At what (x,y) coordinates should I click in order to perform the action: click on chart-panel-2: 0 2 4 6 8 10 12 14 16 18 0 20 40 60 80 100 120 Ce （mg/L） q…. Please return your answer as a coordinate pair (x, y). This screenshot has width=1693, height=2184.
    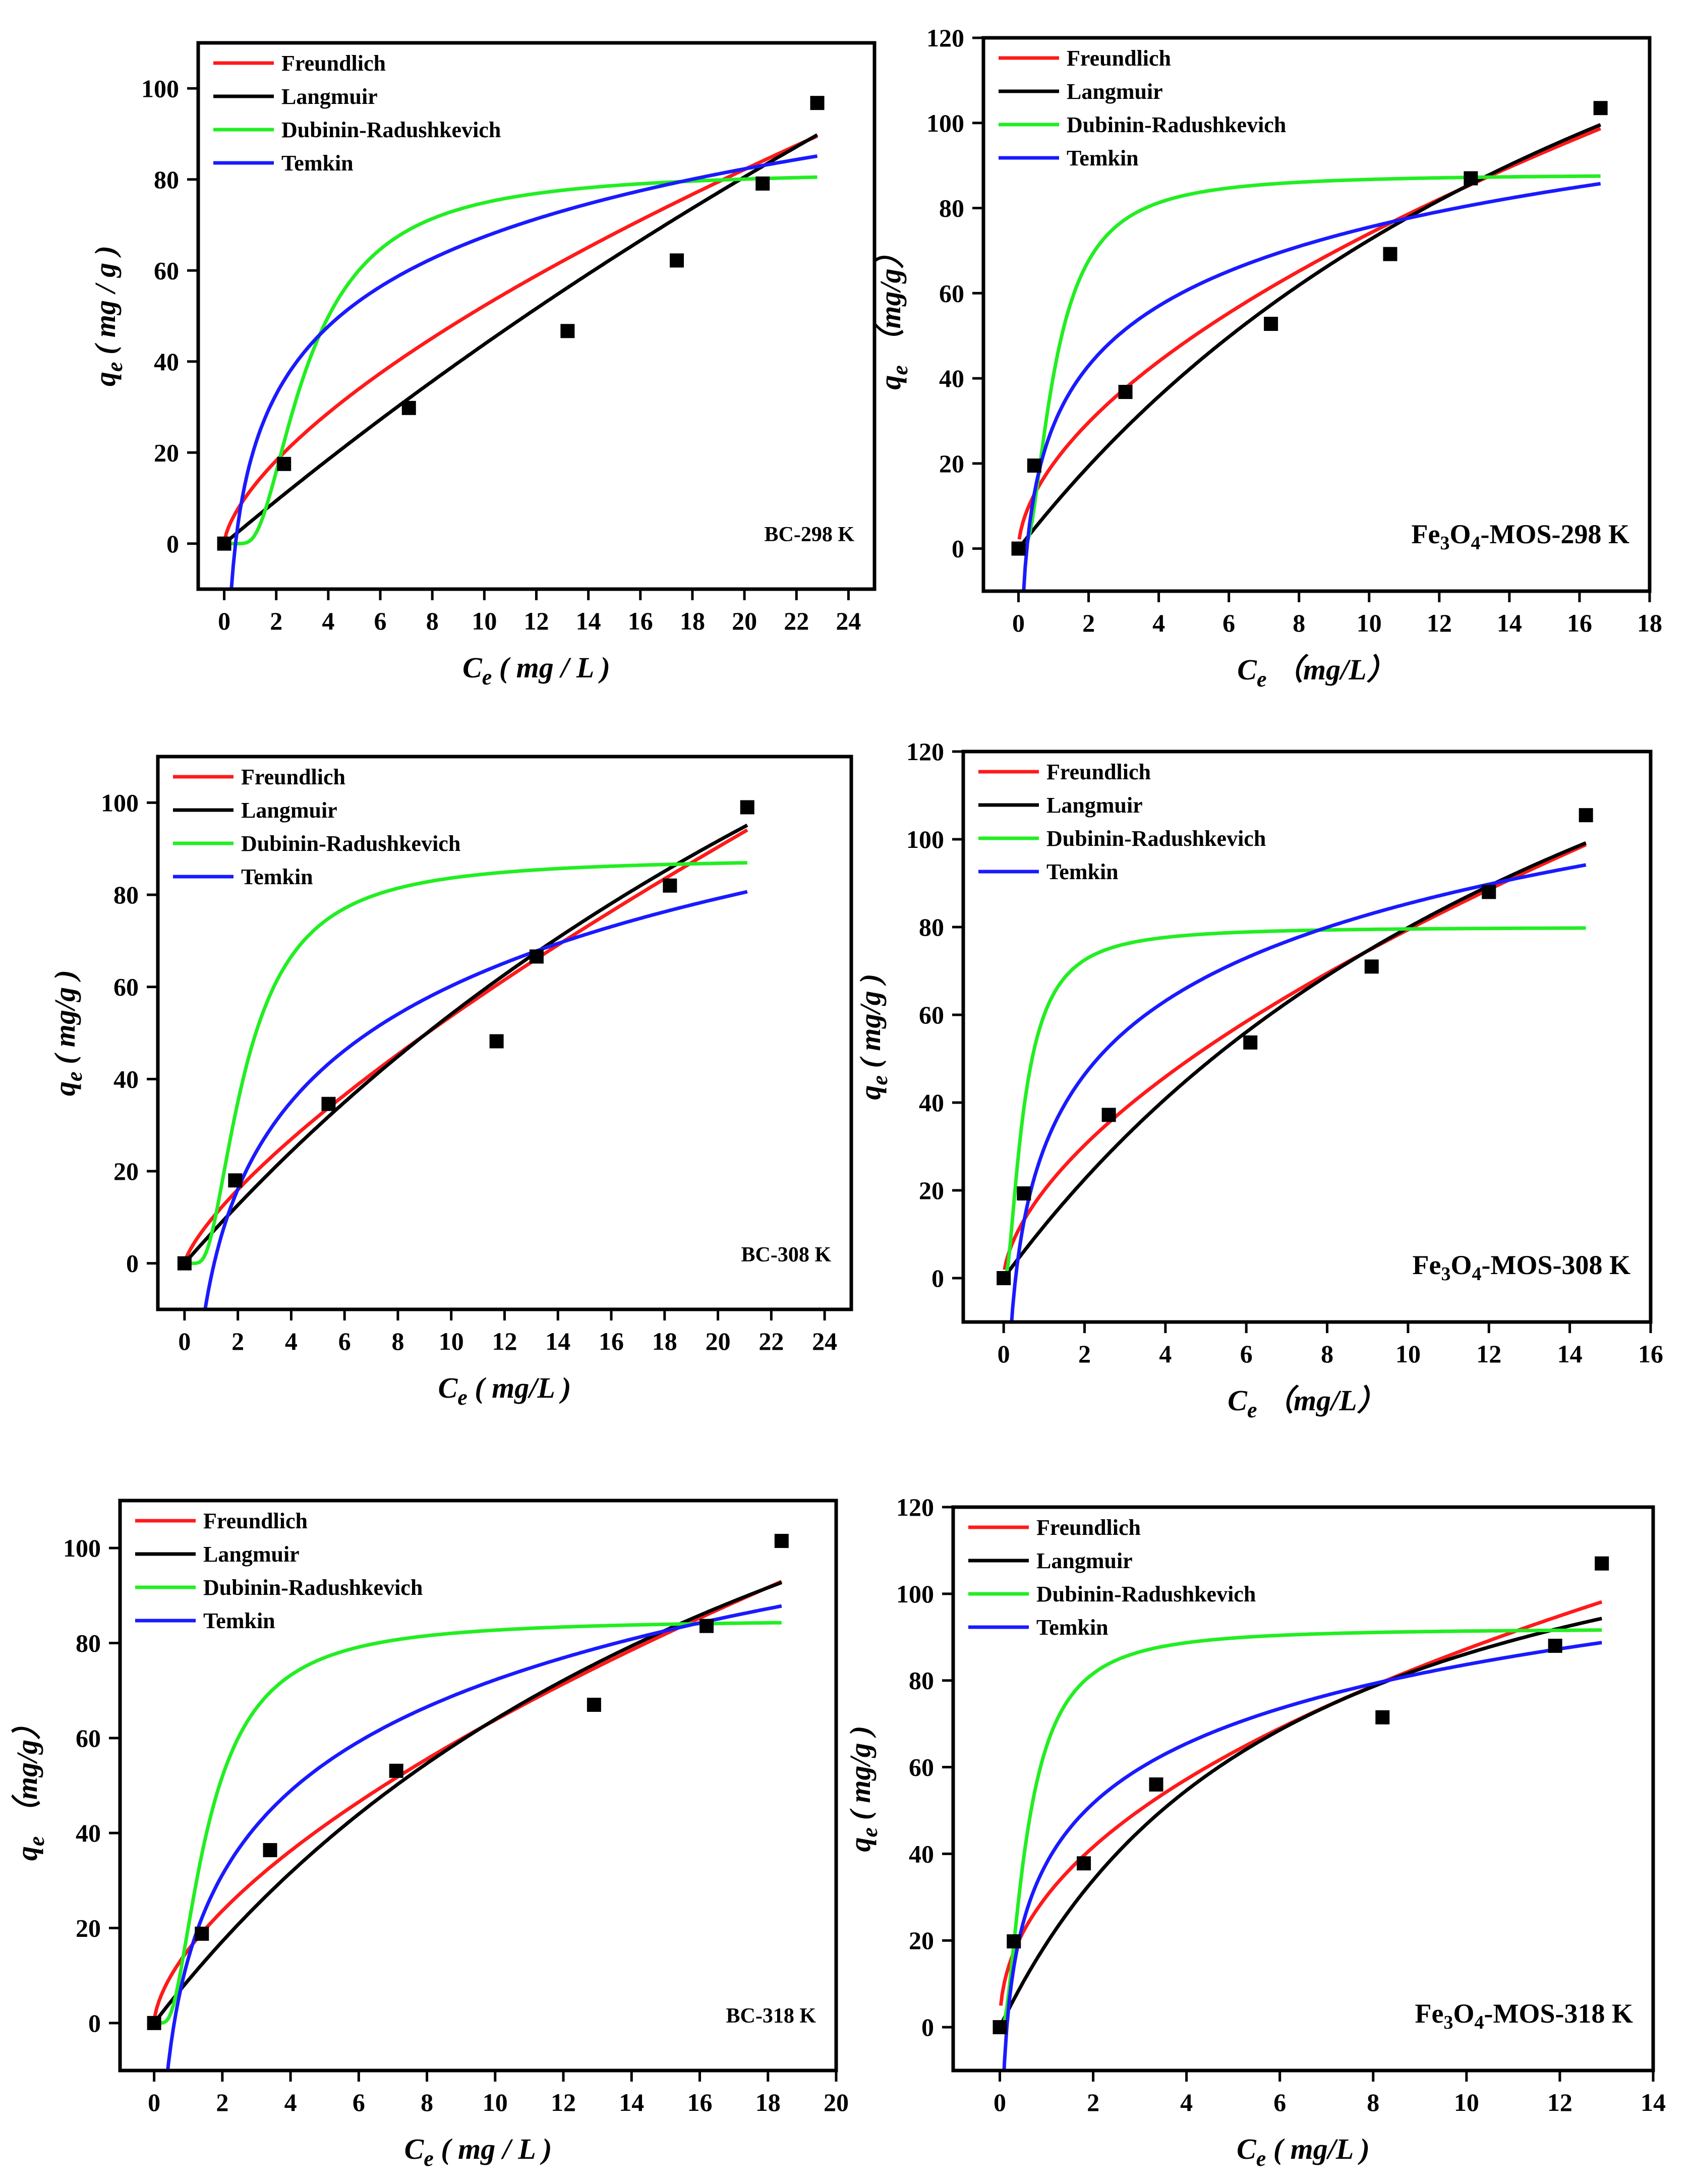
    Looking at the image, I should click on (1268, 358).